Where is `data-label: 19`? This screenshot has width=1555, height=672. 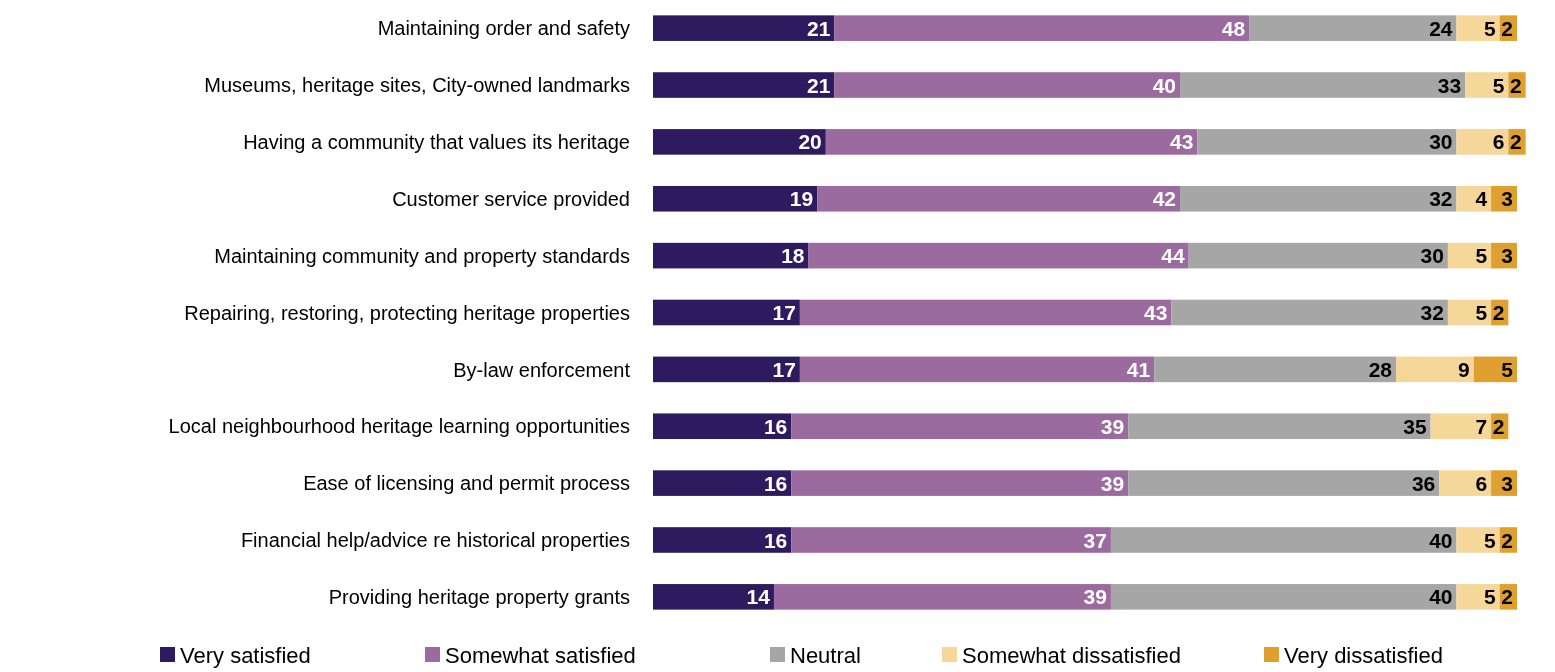
data-label: 19 is located at coordinates (801, 199).